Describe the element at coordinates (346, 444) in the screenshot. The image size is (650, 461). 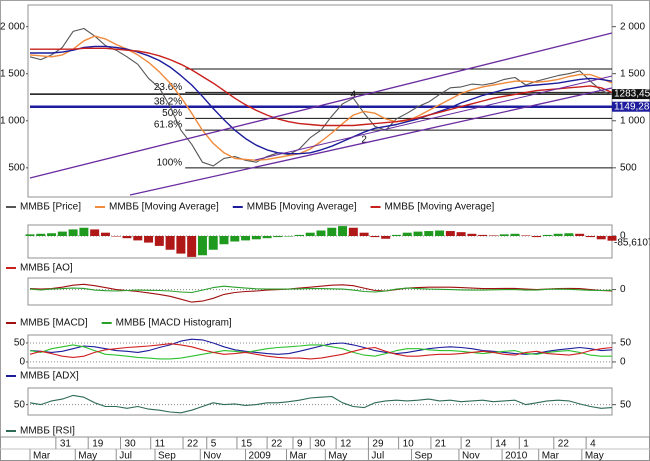
I see `x-tick-label: 12` at that location.